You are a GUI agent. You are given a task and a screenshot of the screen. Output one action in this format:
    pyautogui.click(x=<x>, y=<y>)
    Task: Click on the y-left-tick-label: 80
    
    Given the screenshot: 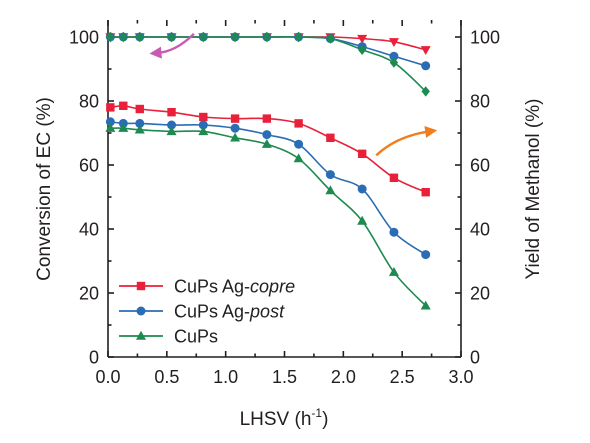 What is the action you would take?
    pyautogui.click(x=89, y=102)
    